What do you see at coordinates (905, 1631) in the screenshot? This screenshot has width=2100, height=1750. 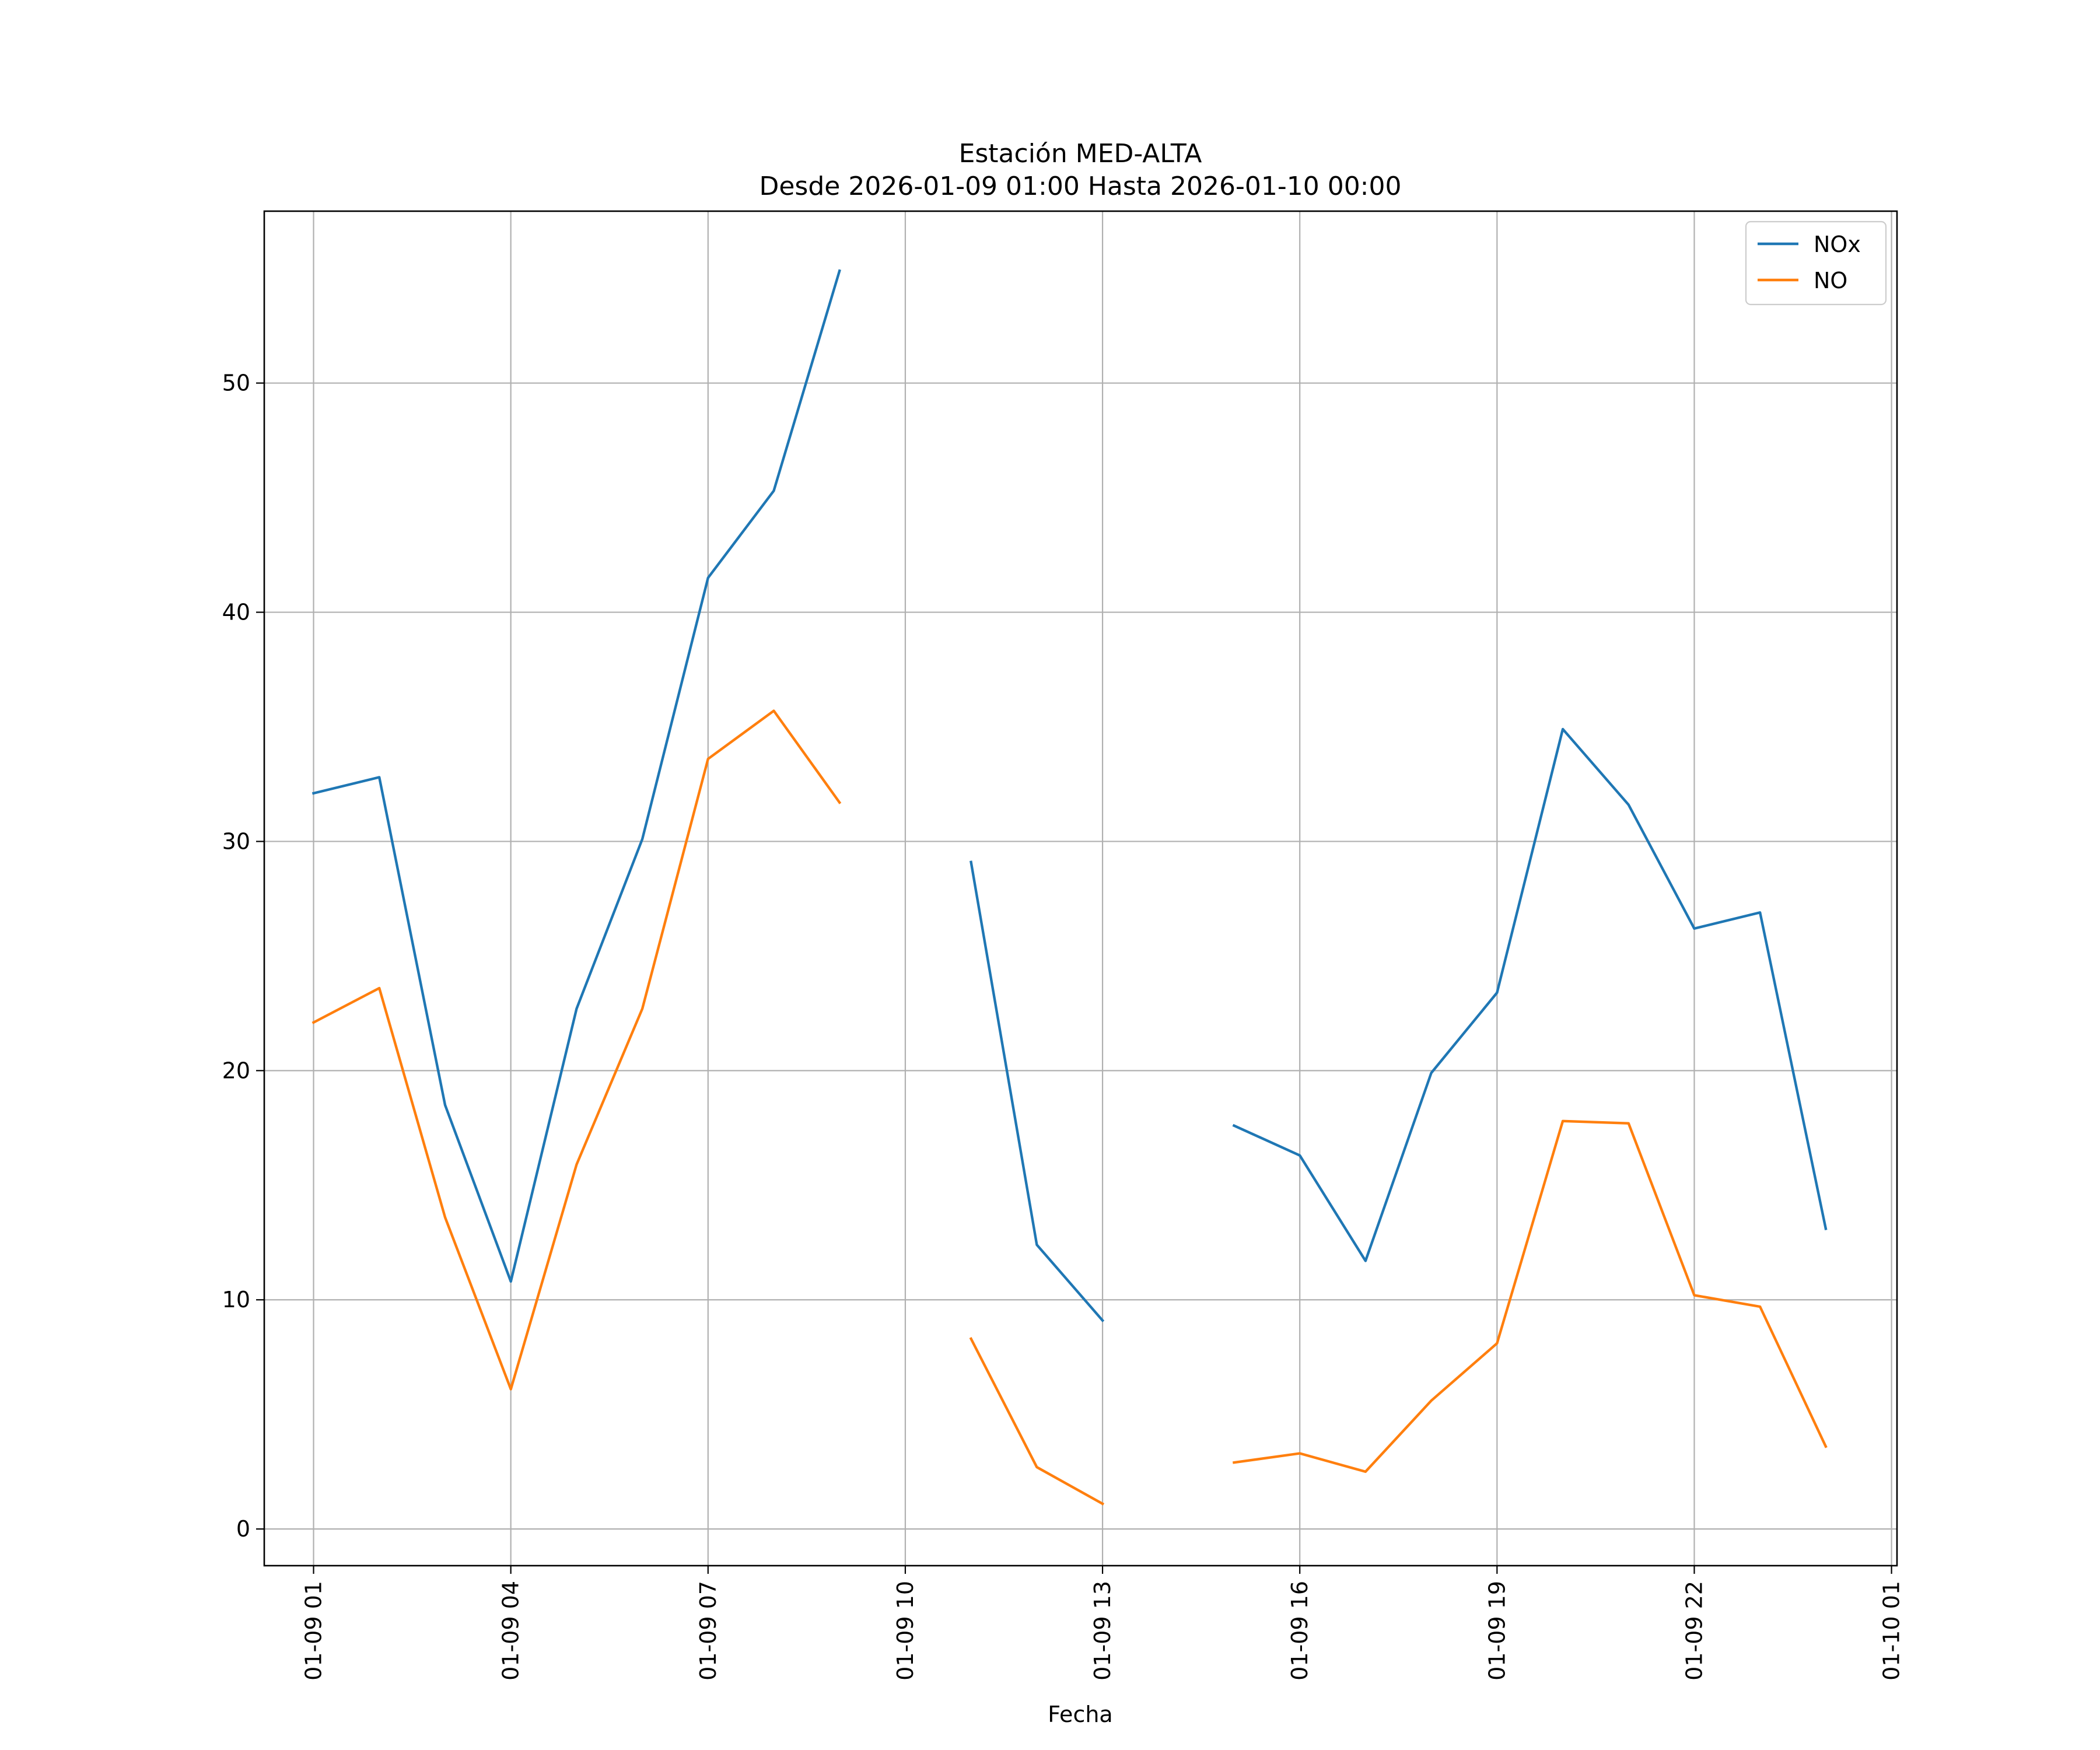 I see `x-tick-label: 01-09 10` at bounding box center [905, 1631].